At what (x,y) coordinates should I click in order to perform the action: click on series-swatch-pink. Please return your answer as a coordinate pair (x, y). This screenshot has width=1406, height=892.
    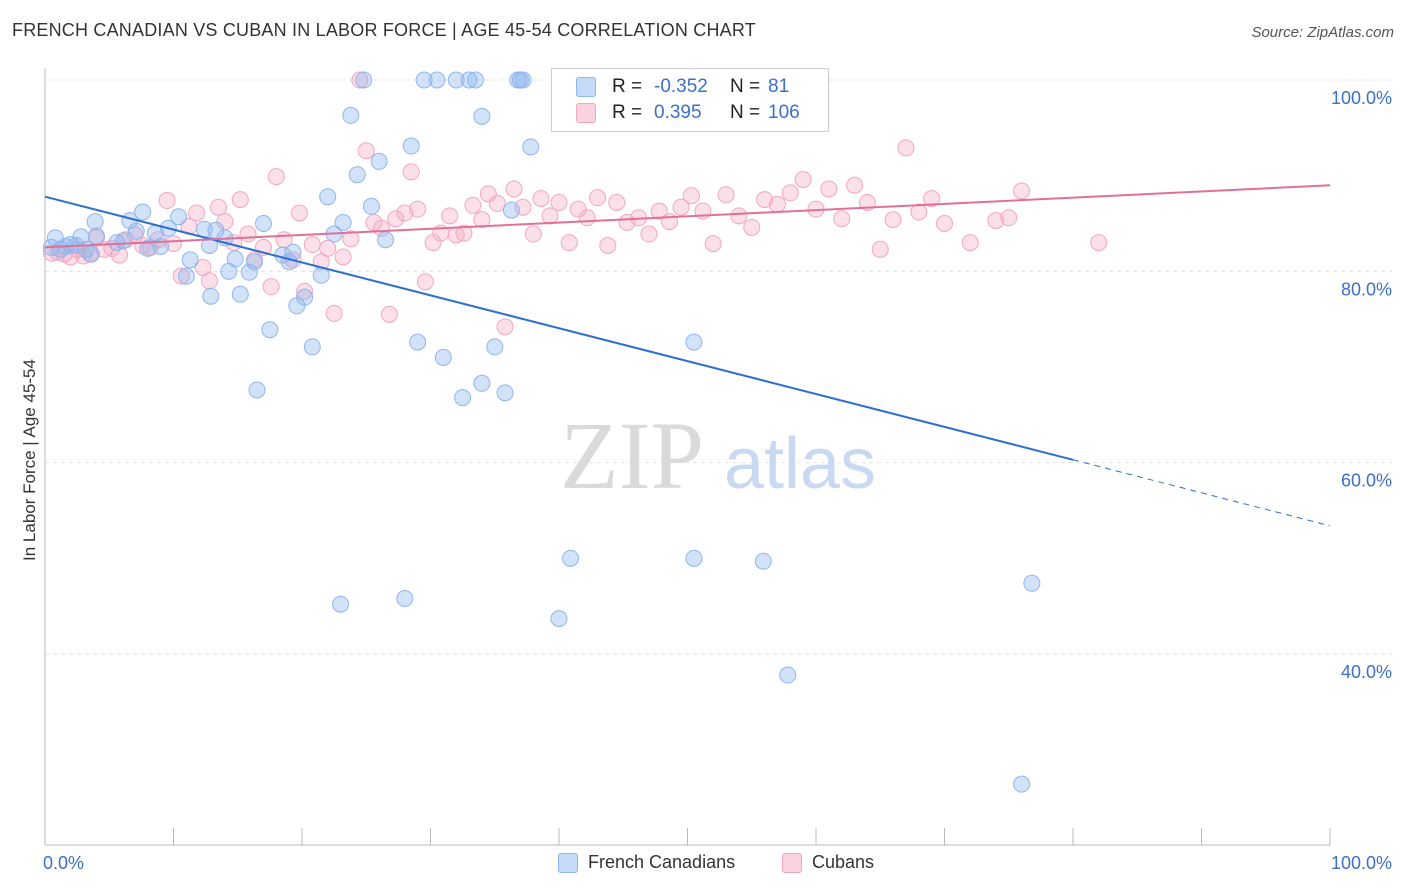
    Looking at the image, I should click on (792, 862).